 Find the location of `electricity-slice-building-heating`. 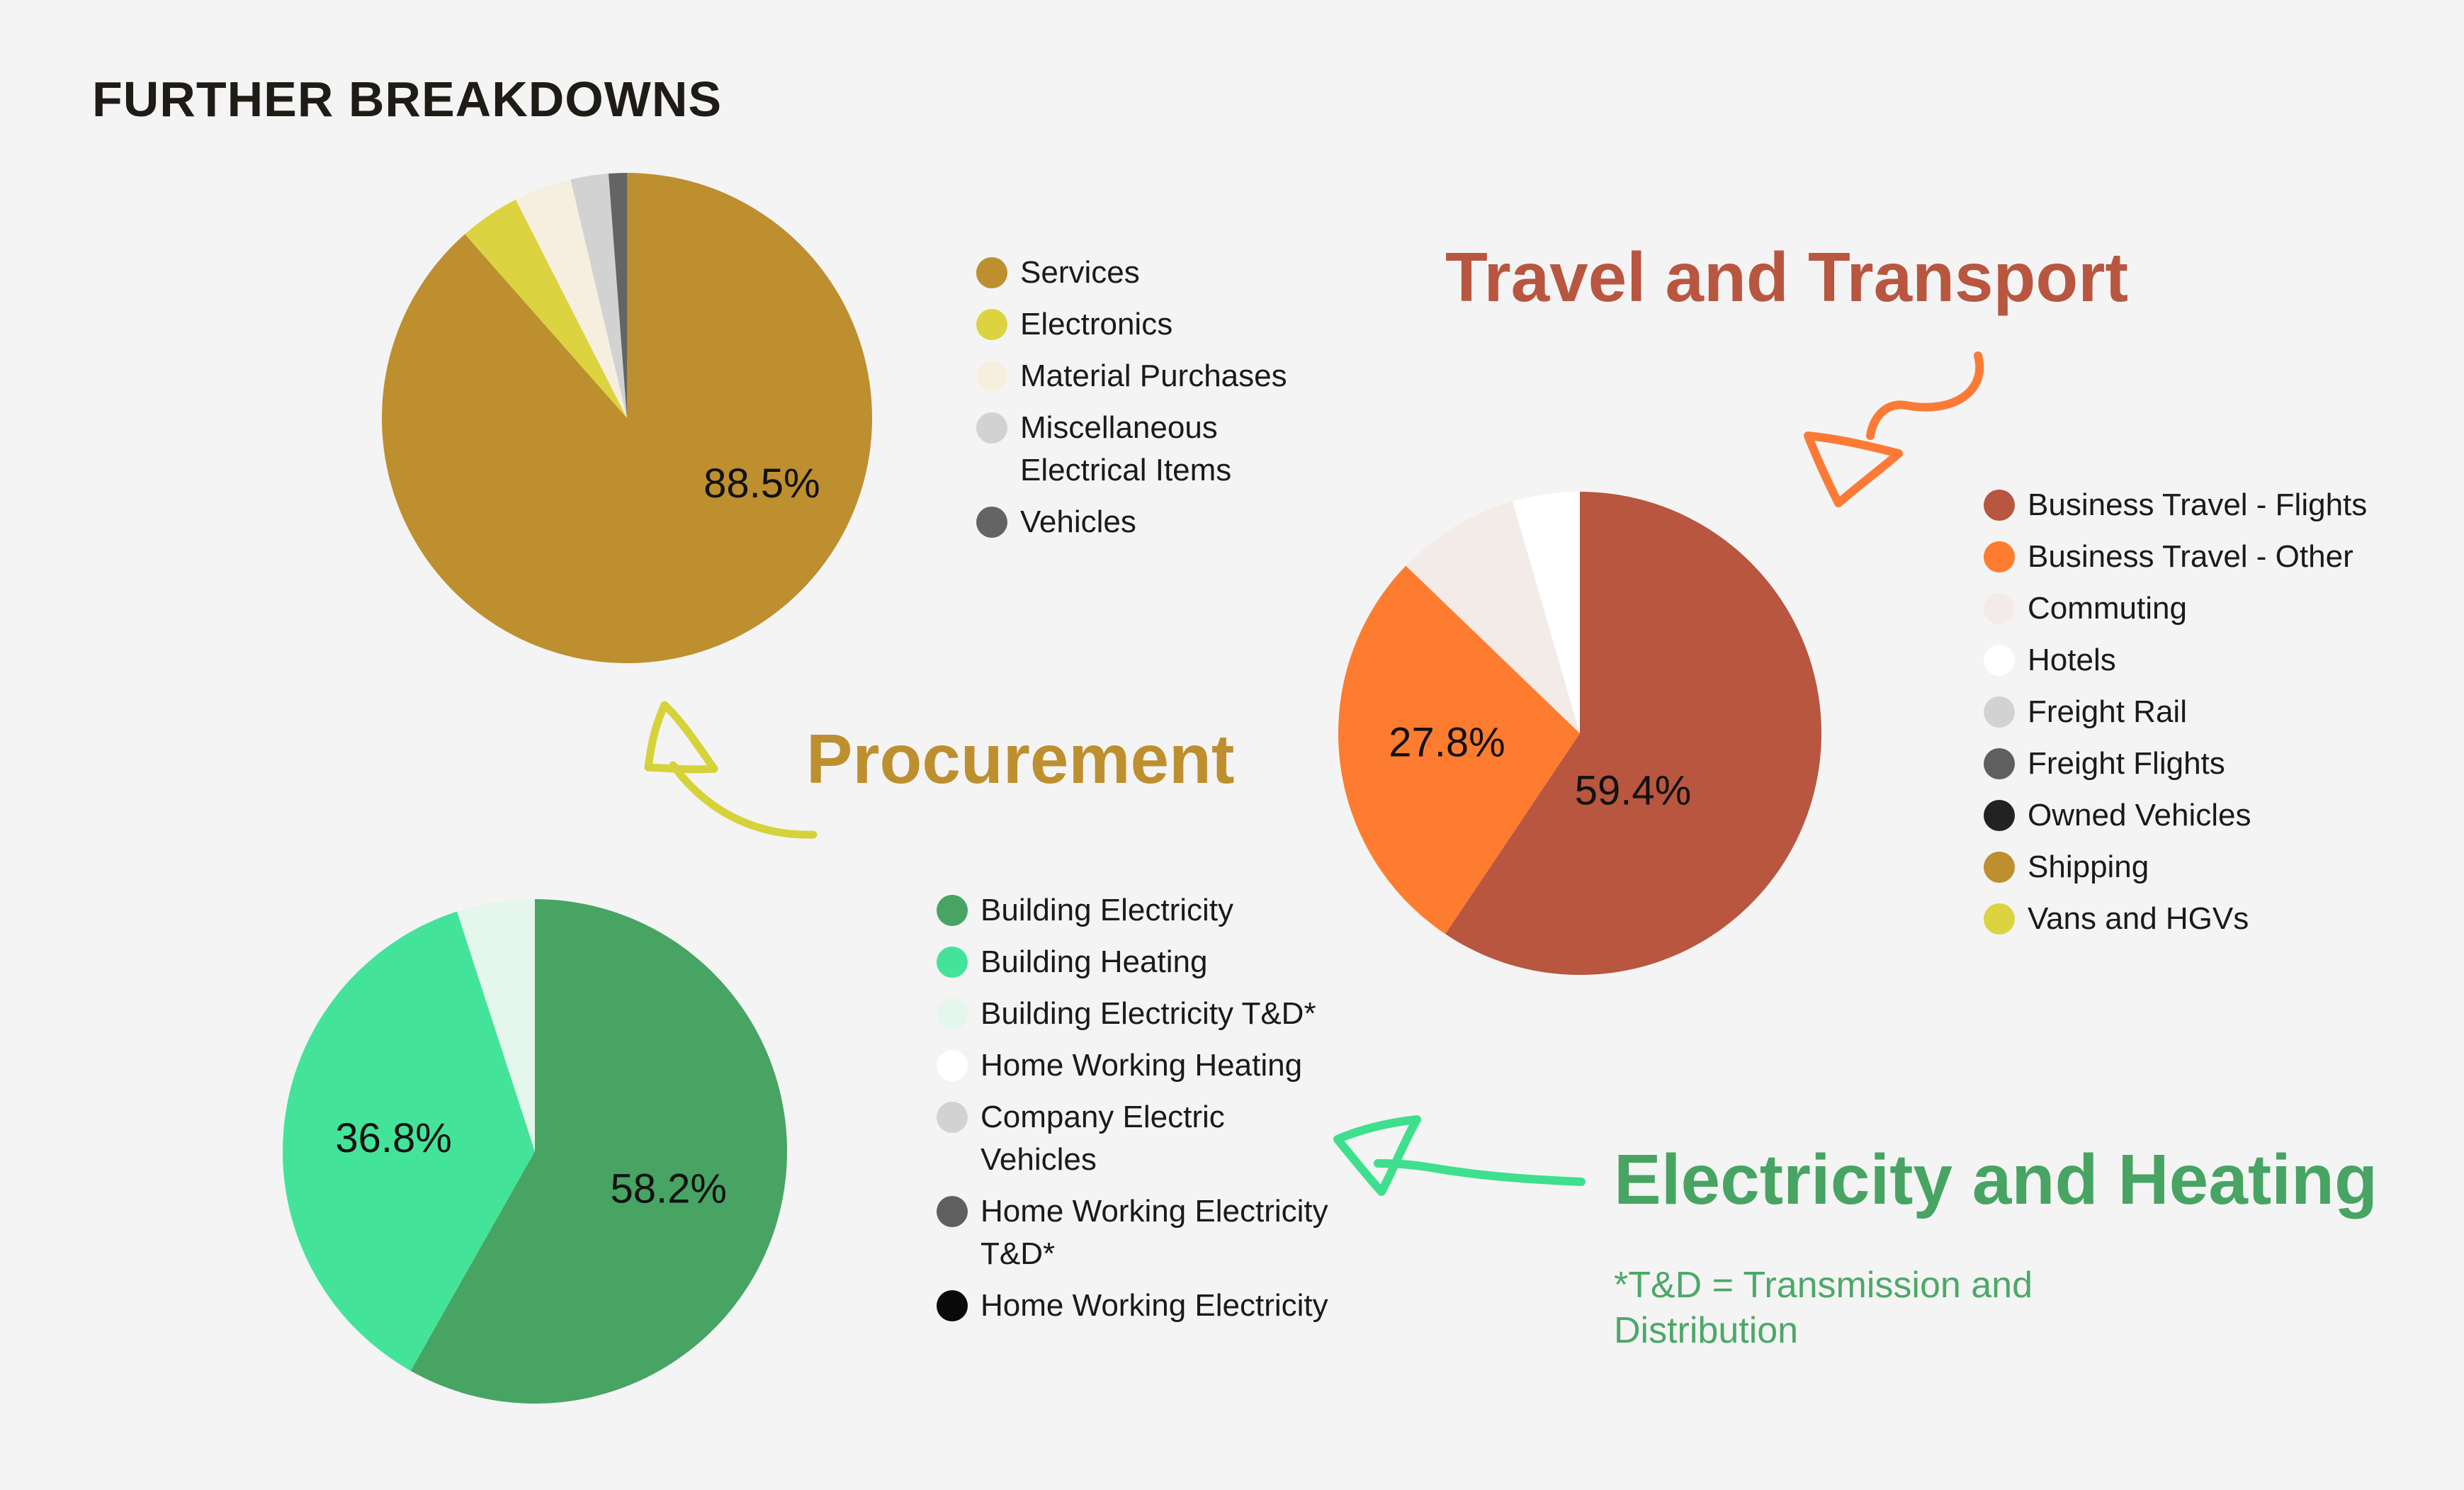

electricity-slice-building-heating is located at coordinates (409, 1141).